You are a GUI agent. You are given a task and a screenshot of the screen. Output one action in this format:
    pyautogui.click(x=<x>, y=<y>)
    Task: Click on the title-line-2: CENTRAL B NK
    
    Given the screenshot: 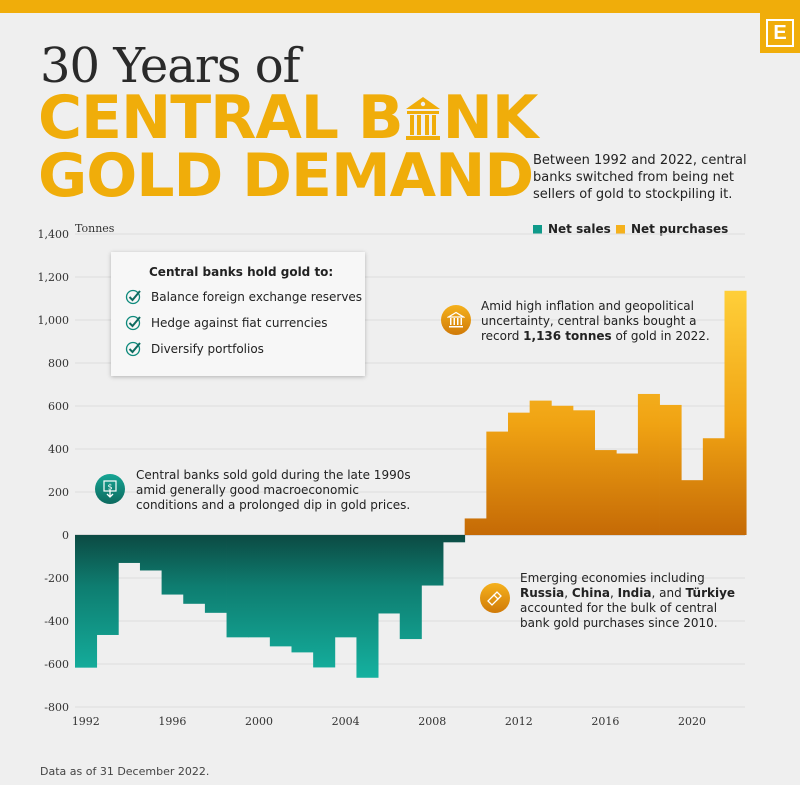 What is the action you would take?
    pyautogui.click(x=288, y=118)
    